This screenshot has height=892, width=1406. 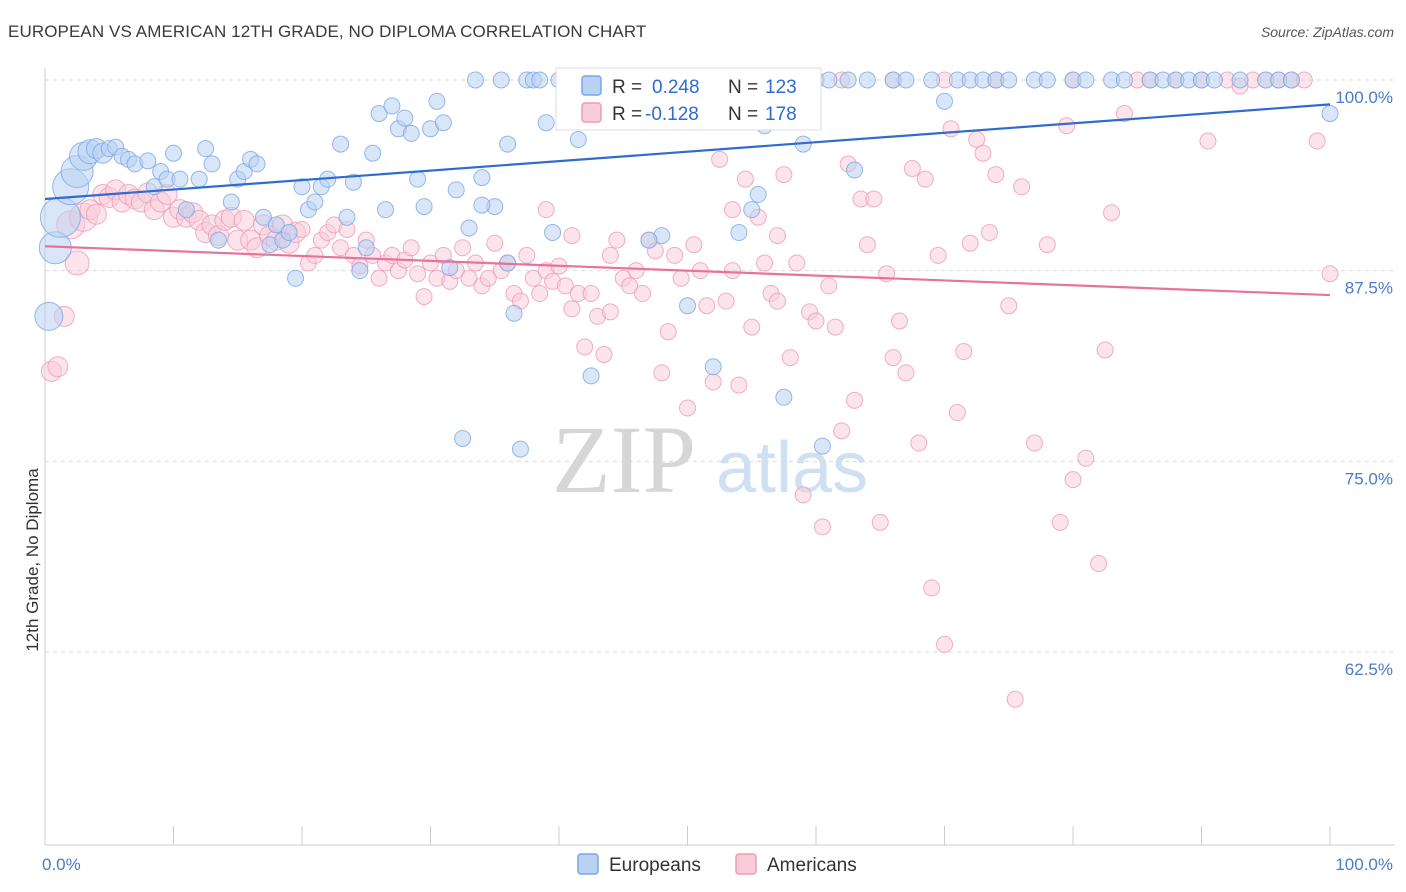 I want to click on legend-r-label-americans: R =, so click(x=627, y=114).